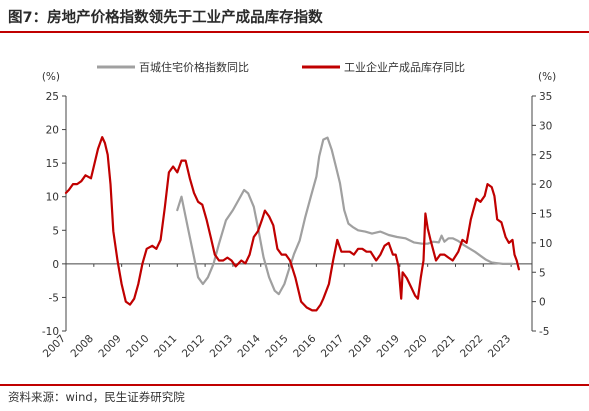 The width and height of the screenshot is (589, 411). What do you see at coordinates (499, 346) in the screenshot?
I see `x-axis-tick-label: 2023` at bounding box center [499, 346].